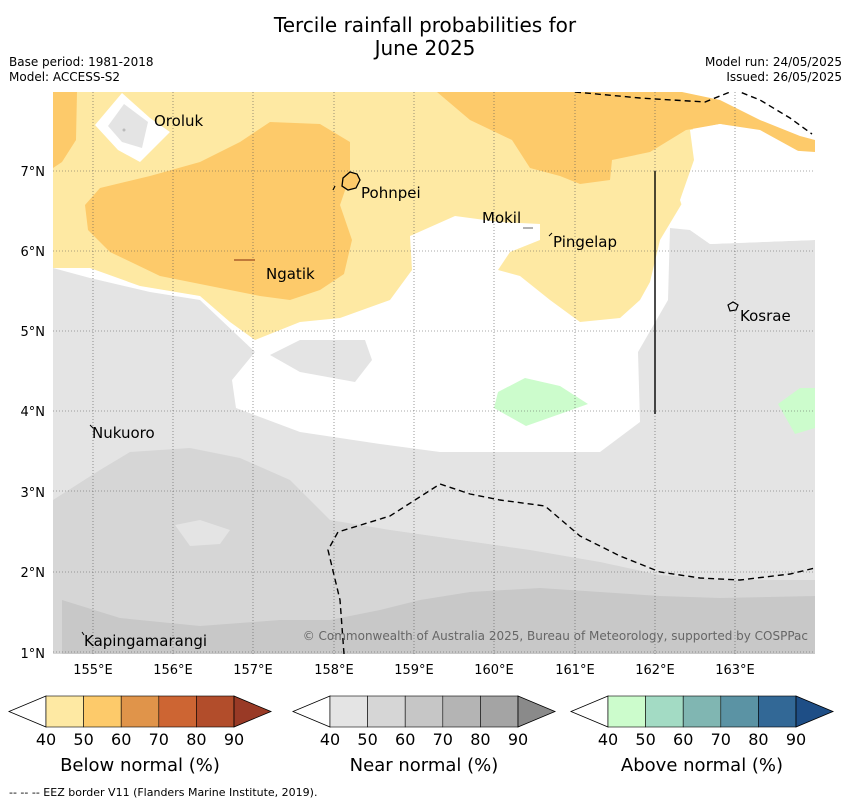 This screenshot has height=804, width=850. I want to click on model-run: Model run: 24/05/2025, so click(773, 62).